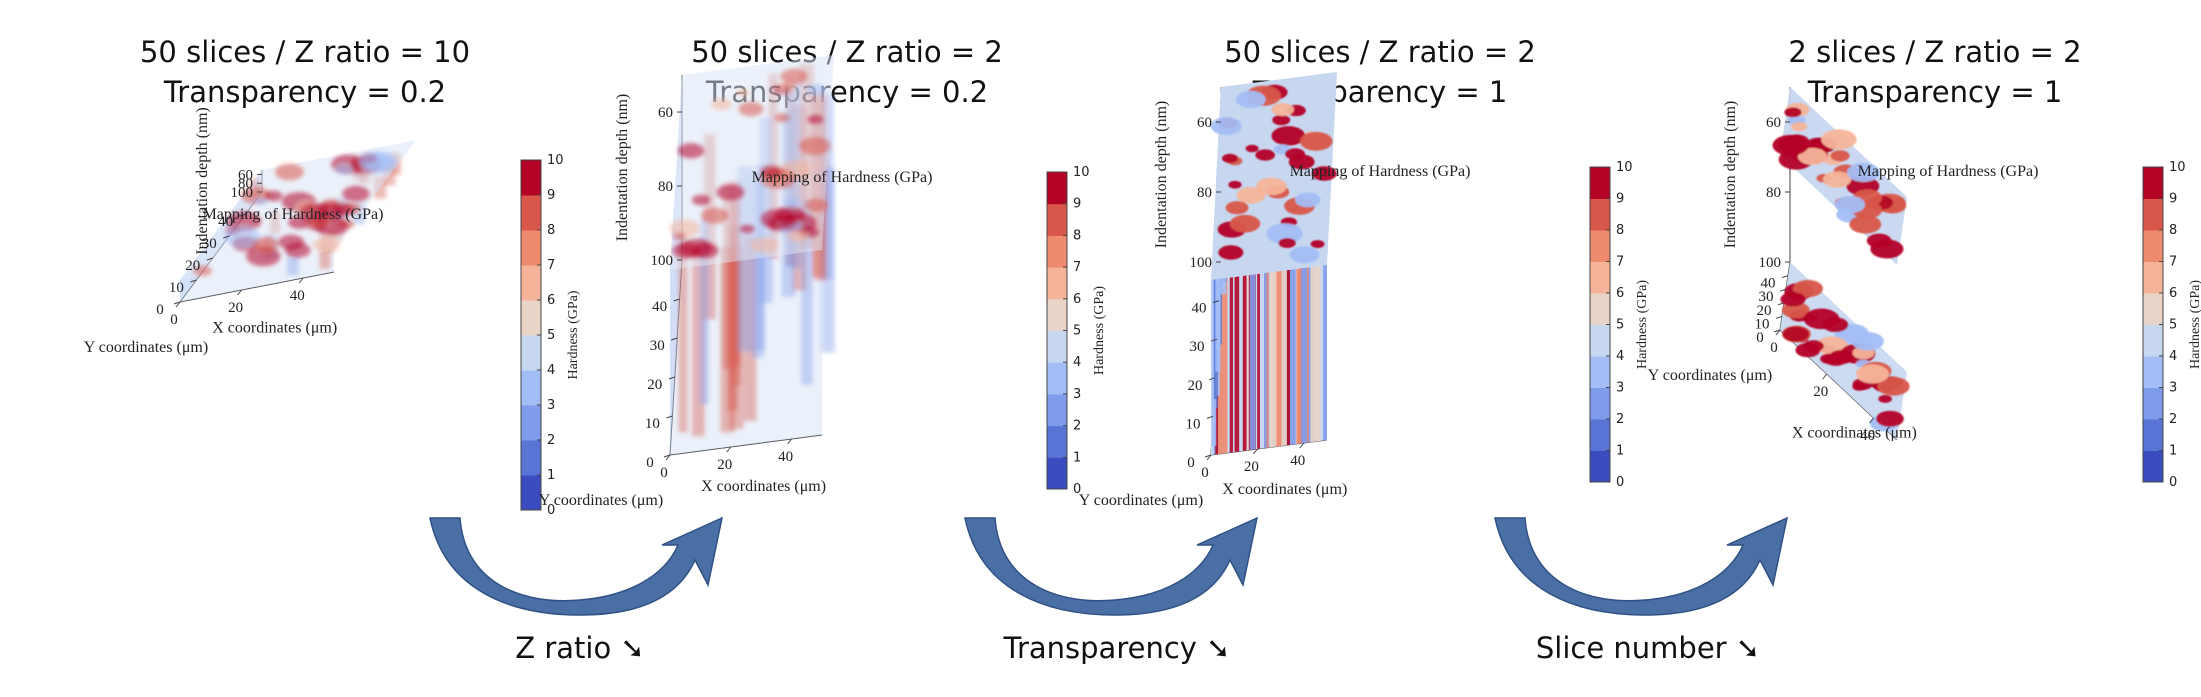 This screenshot has height=697, width=2201. I want to click on curved-arrow-icon, so click(1111, 566).